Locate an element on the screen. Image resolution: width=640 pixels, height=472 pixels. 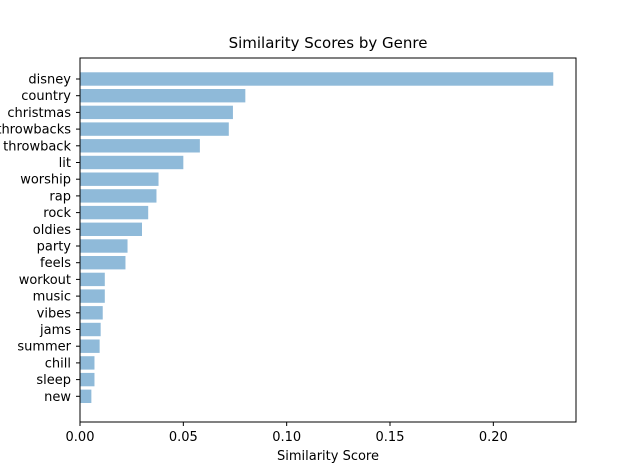
x-tick-label: 0.05 is located at coordinates (183, 437).